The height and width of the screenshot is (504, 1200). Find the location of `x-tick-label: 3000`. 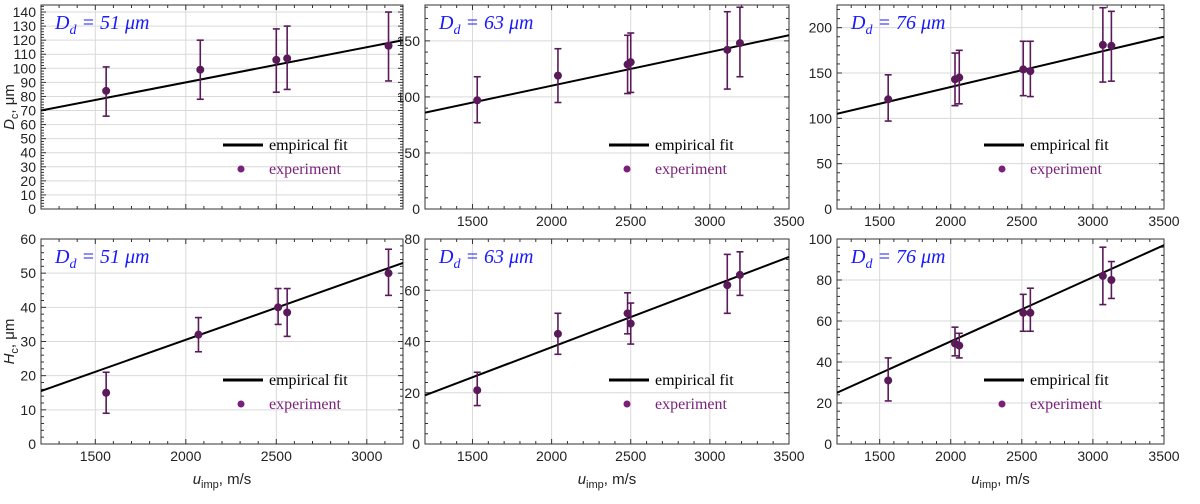

x-tick-label: 3000 is located at coordinates (709, 456).